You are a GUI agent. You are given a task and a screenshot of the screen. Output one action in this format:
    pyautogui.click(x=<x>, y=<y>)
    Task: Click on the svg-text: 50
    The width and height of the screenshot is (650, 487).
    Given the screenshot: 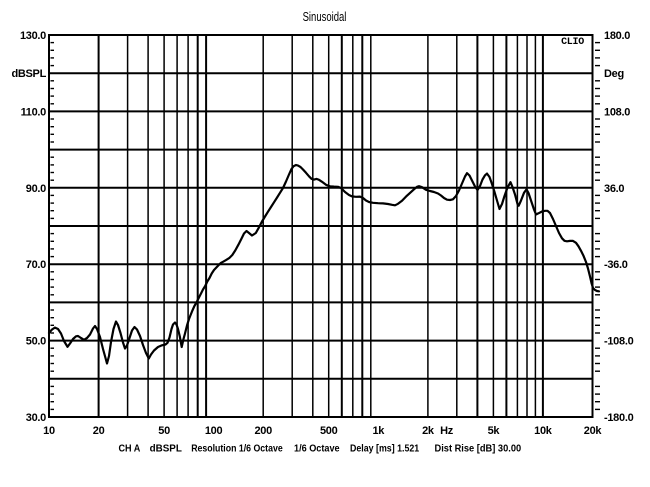 What is the action you would take?
    pyautogui.click(x=164, y=431)
    